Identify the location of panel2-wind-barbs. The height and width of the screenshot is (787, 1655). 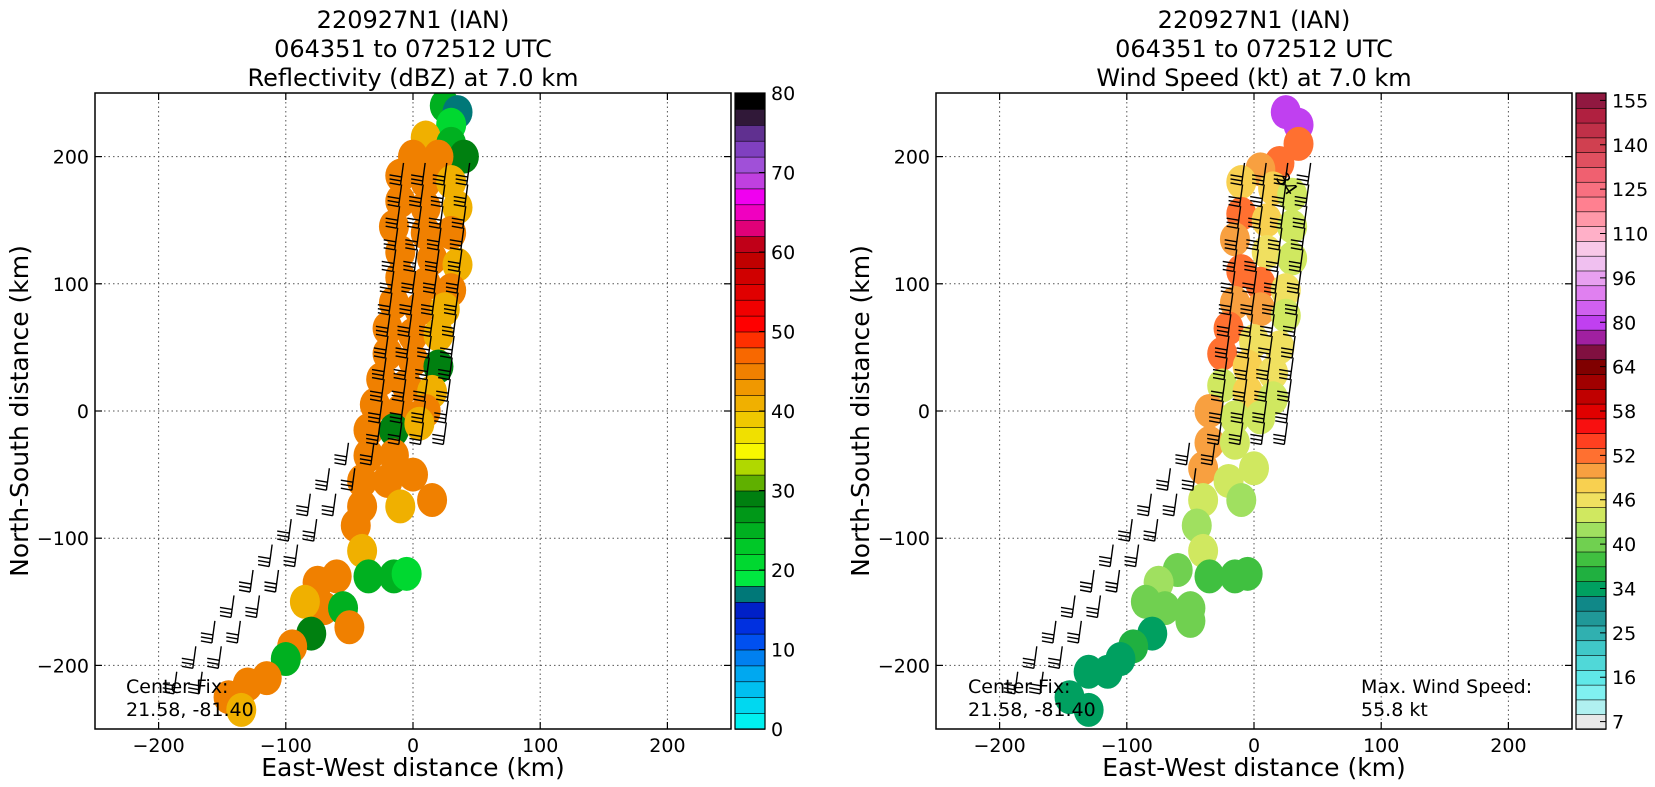
(1157, 428).